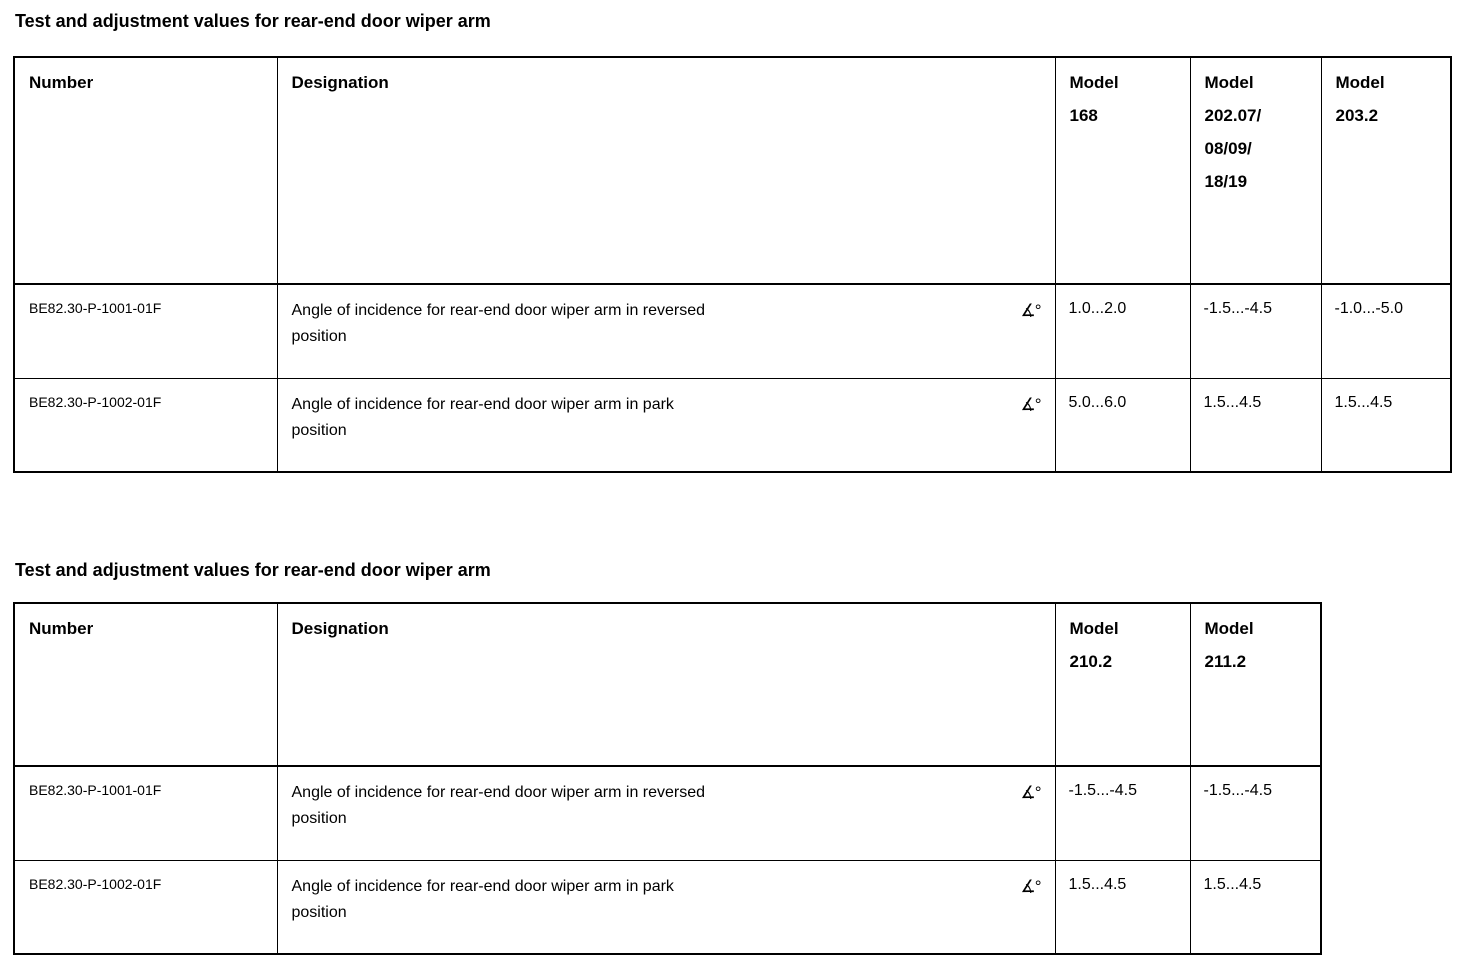 This screenshot has height=964, width=1472. What do you see at coordinates (1255, 907) in the screenshot?
I see `value-model-211: 1.5...4.5` at bounding box center [1255, 907].